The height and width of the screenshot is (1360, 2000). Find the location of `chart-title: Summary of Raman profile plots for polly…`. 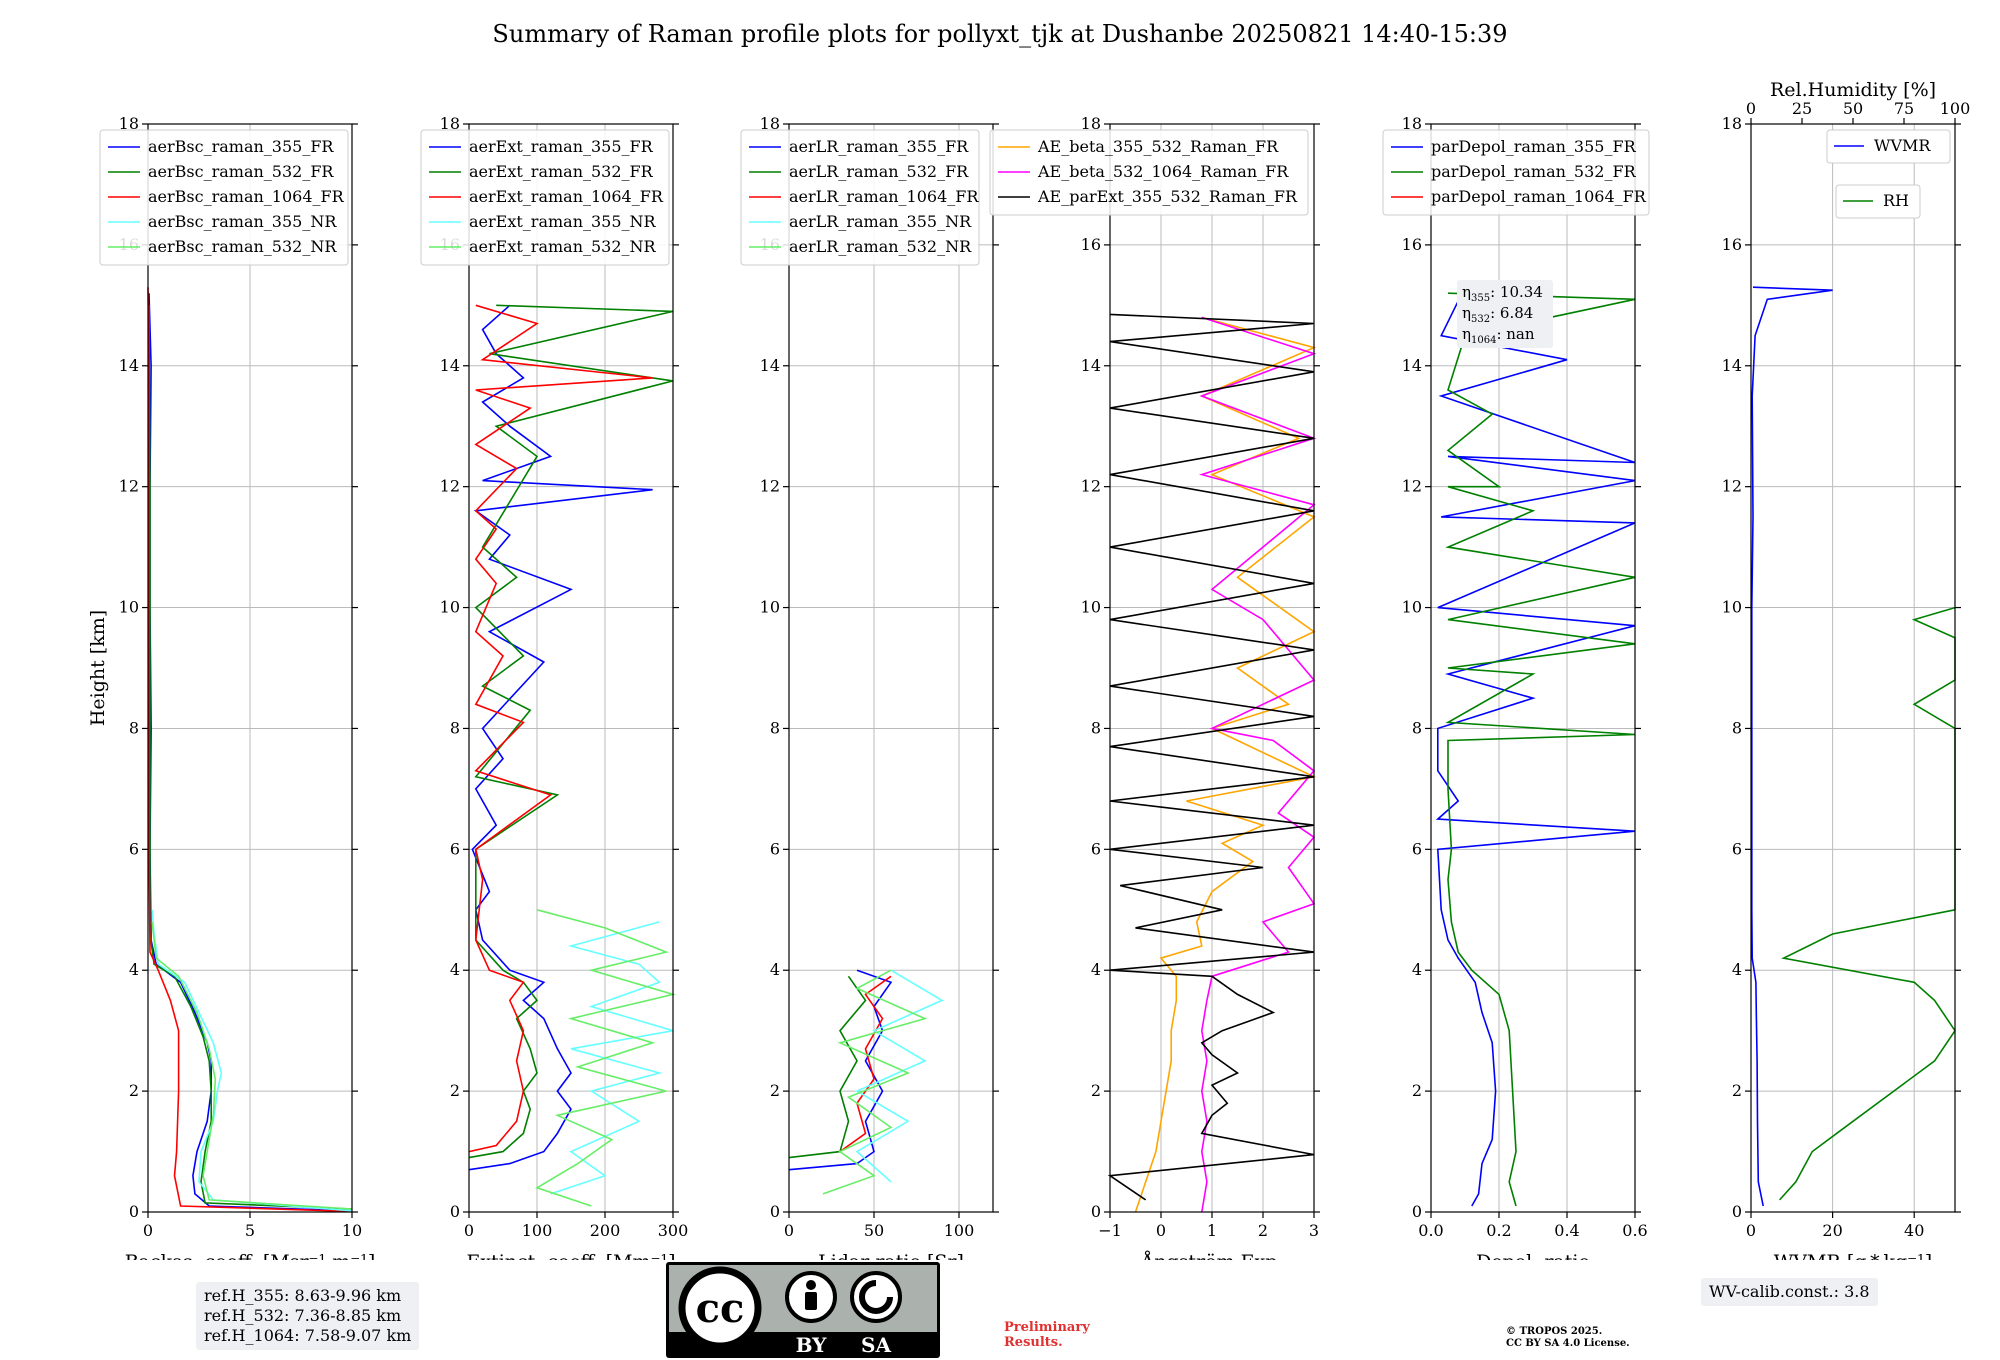

chart-title: Summary of Raman profile plots for polly… is located at coordinates (1000, 34).